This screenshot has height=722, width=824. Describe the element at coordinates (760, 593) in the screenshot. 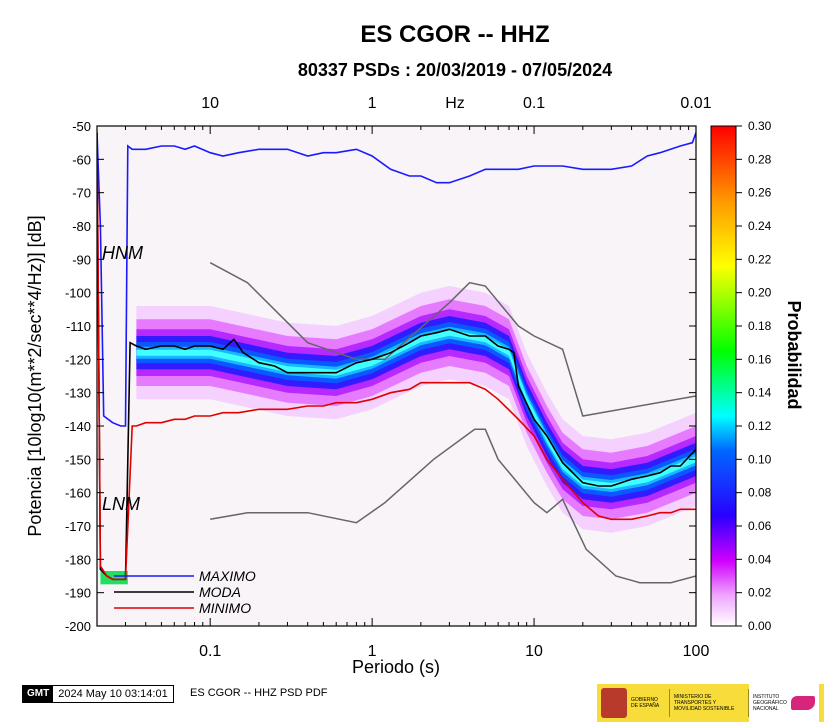

I see `colorbar-tick-label: 0.02` at that location.